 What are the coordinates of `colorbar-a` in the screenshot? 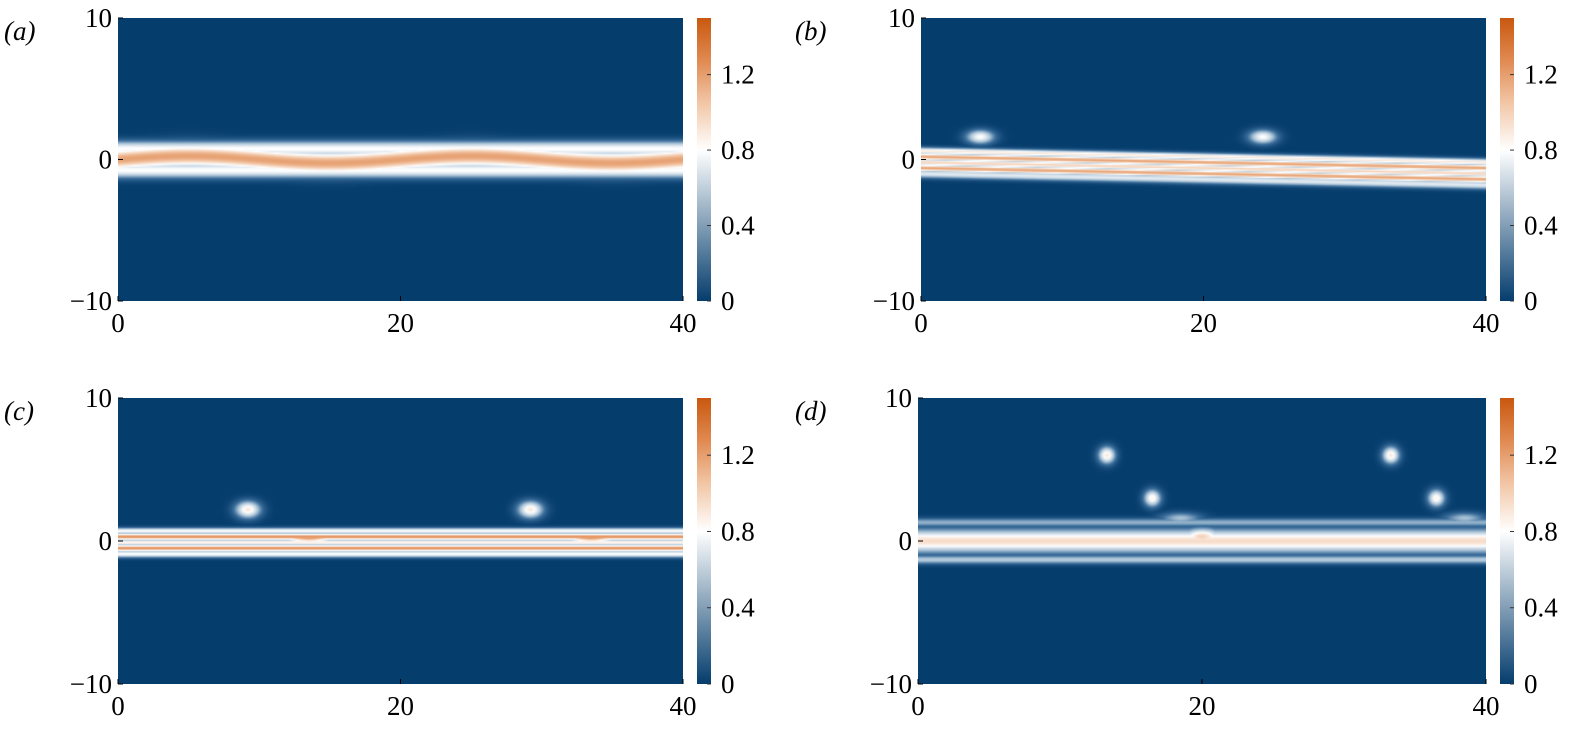 It's located at (704, 159).